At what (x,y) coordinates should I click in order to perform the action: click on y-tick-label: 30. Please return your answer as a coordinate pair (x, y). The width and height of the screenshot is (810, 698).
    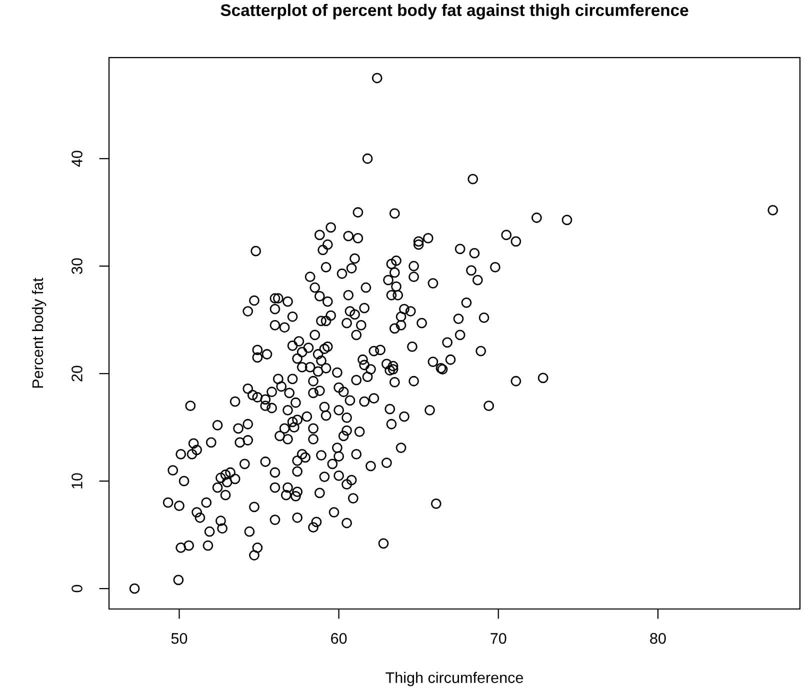
    Looking at the image, I should click on (77, 266).